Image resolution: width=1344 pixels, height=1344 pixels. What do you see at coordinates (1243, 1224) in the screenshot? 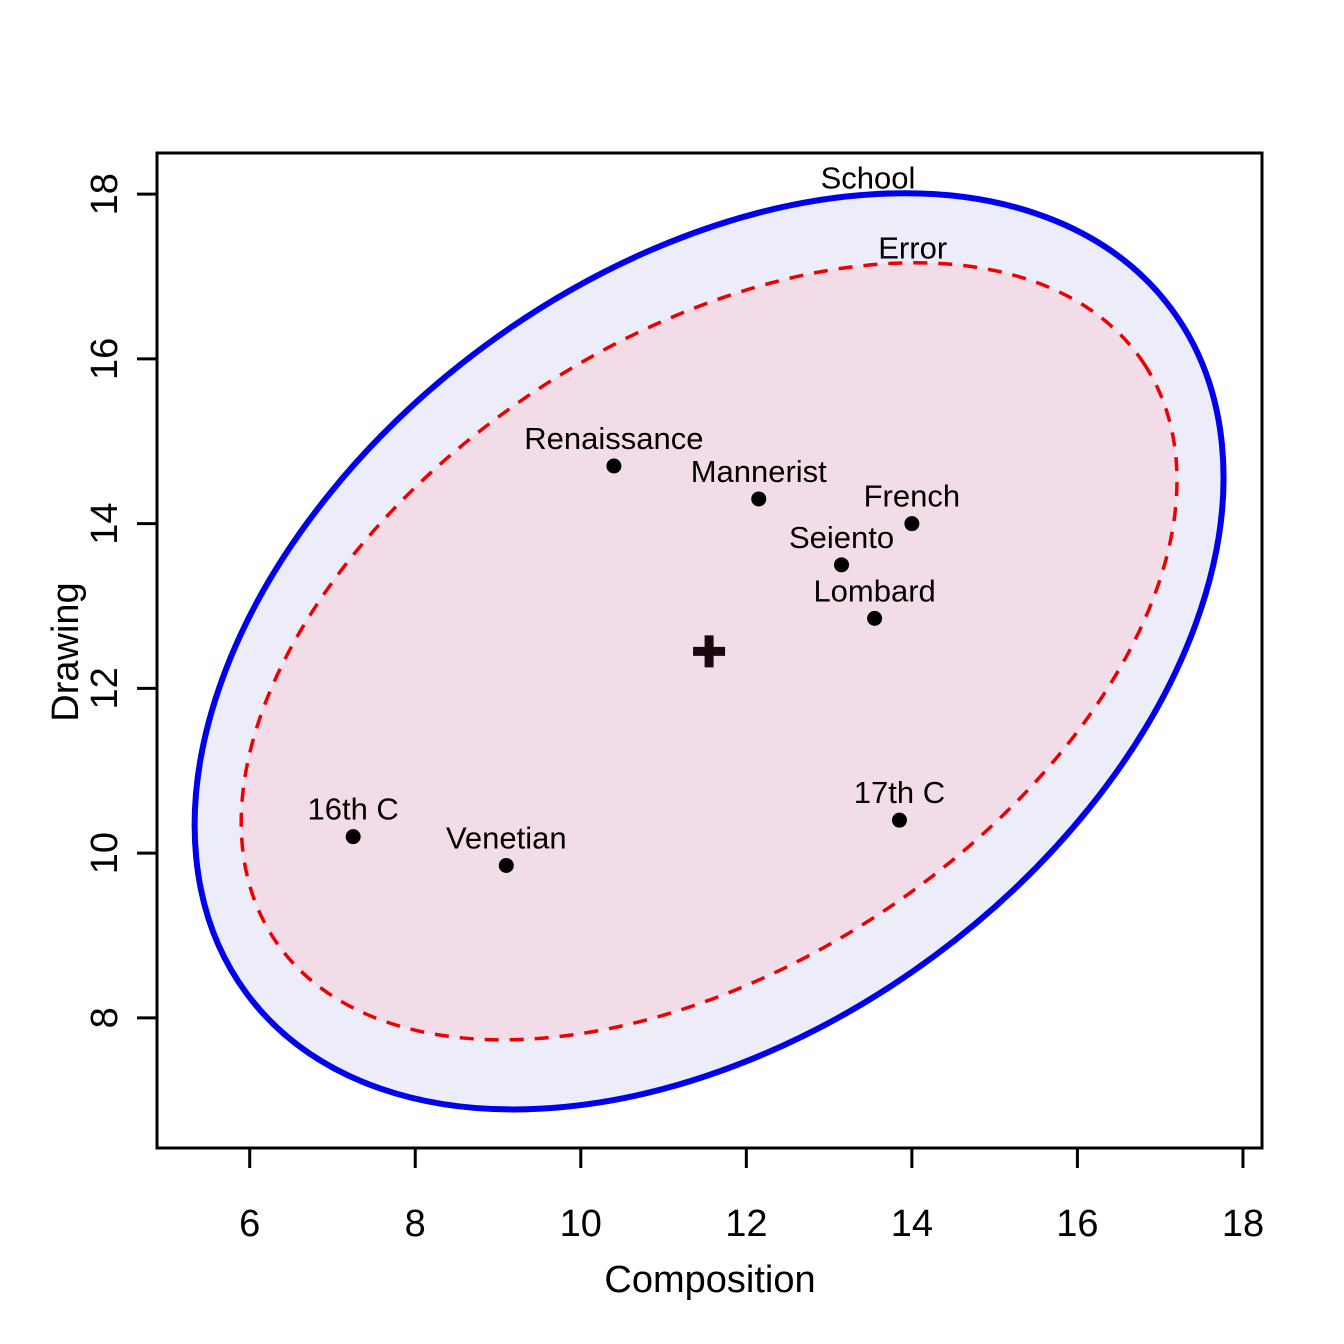
I see `x-tick-label: 18` at bounding box center [1243, 1224].